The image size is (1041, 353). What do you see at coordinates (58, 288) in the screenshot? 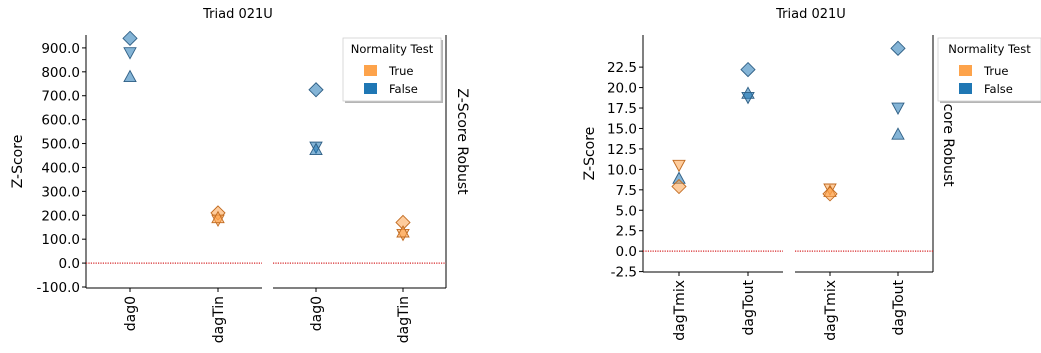
I see `y-tick-label: -100.0` at bounding box center [58, 288].